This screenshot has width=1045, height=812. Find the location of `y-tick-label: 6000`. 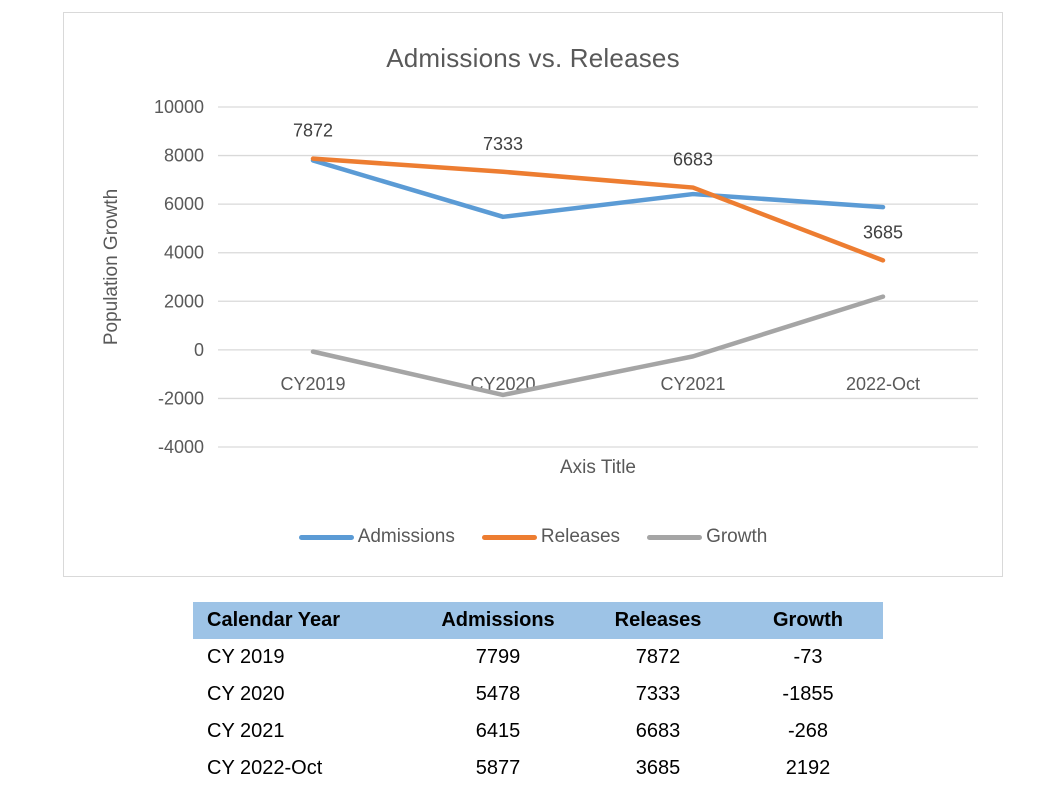

y-tick-label: 6000 is located at coordinates (184, 204).